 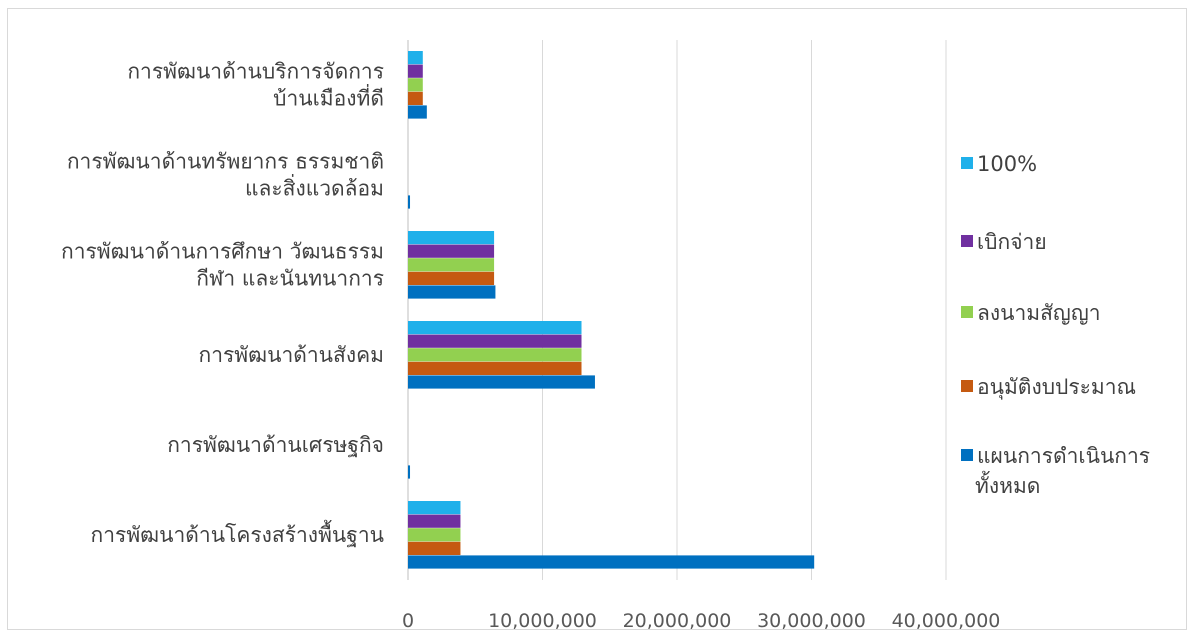 What do you see at coordinates (255, 72) in the screenshot?
I see `category-label: การพัฒนาด้านบริการจัดการ` at bounding box center [255, 72].